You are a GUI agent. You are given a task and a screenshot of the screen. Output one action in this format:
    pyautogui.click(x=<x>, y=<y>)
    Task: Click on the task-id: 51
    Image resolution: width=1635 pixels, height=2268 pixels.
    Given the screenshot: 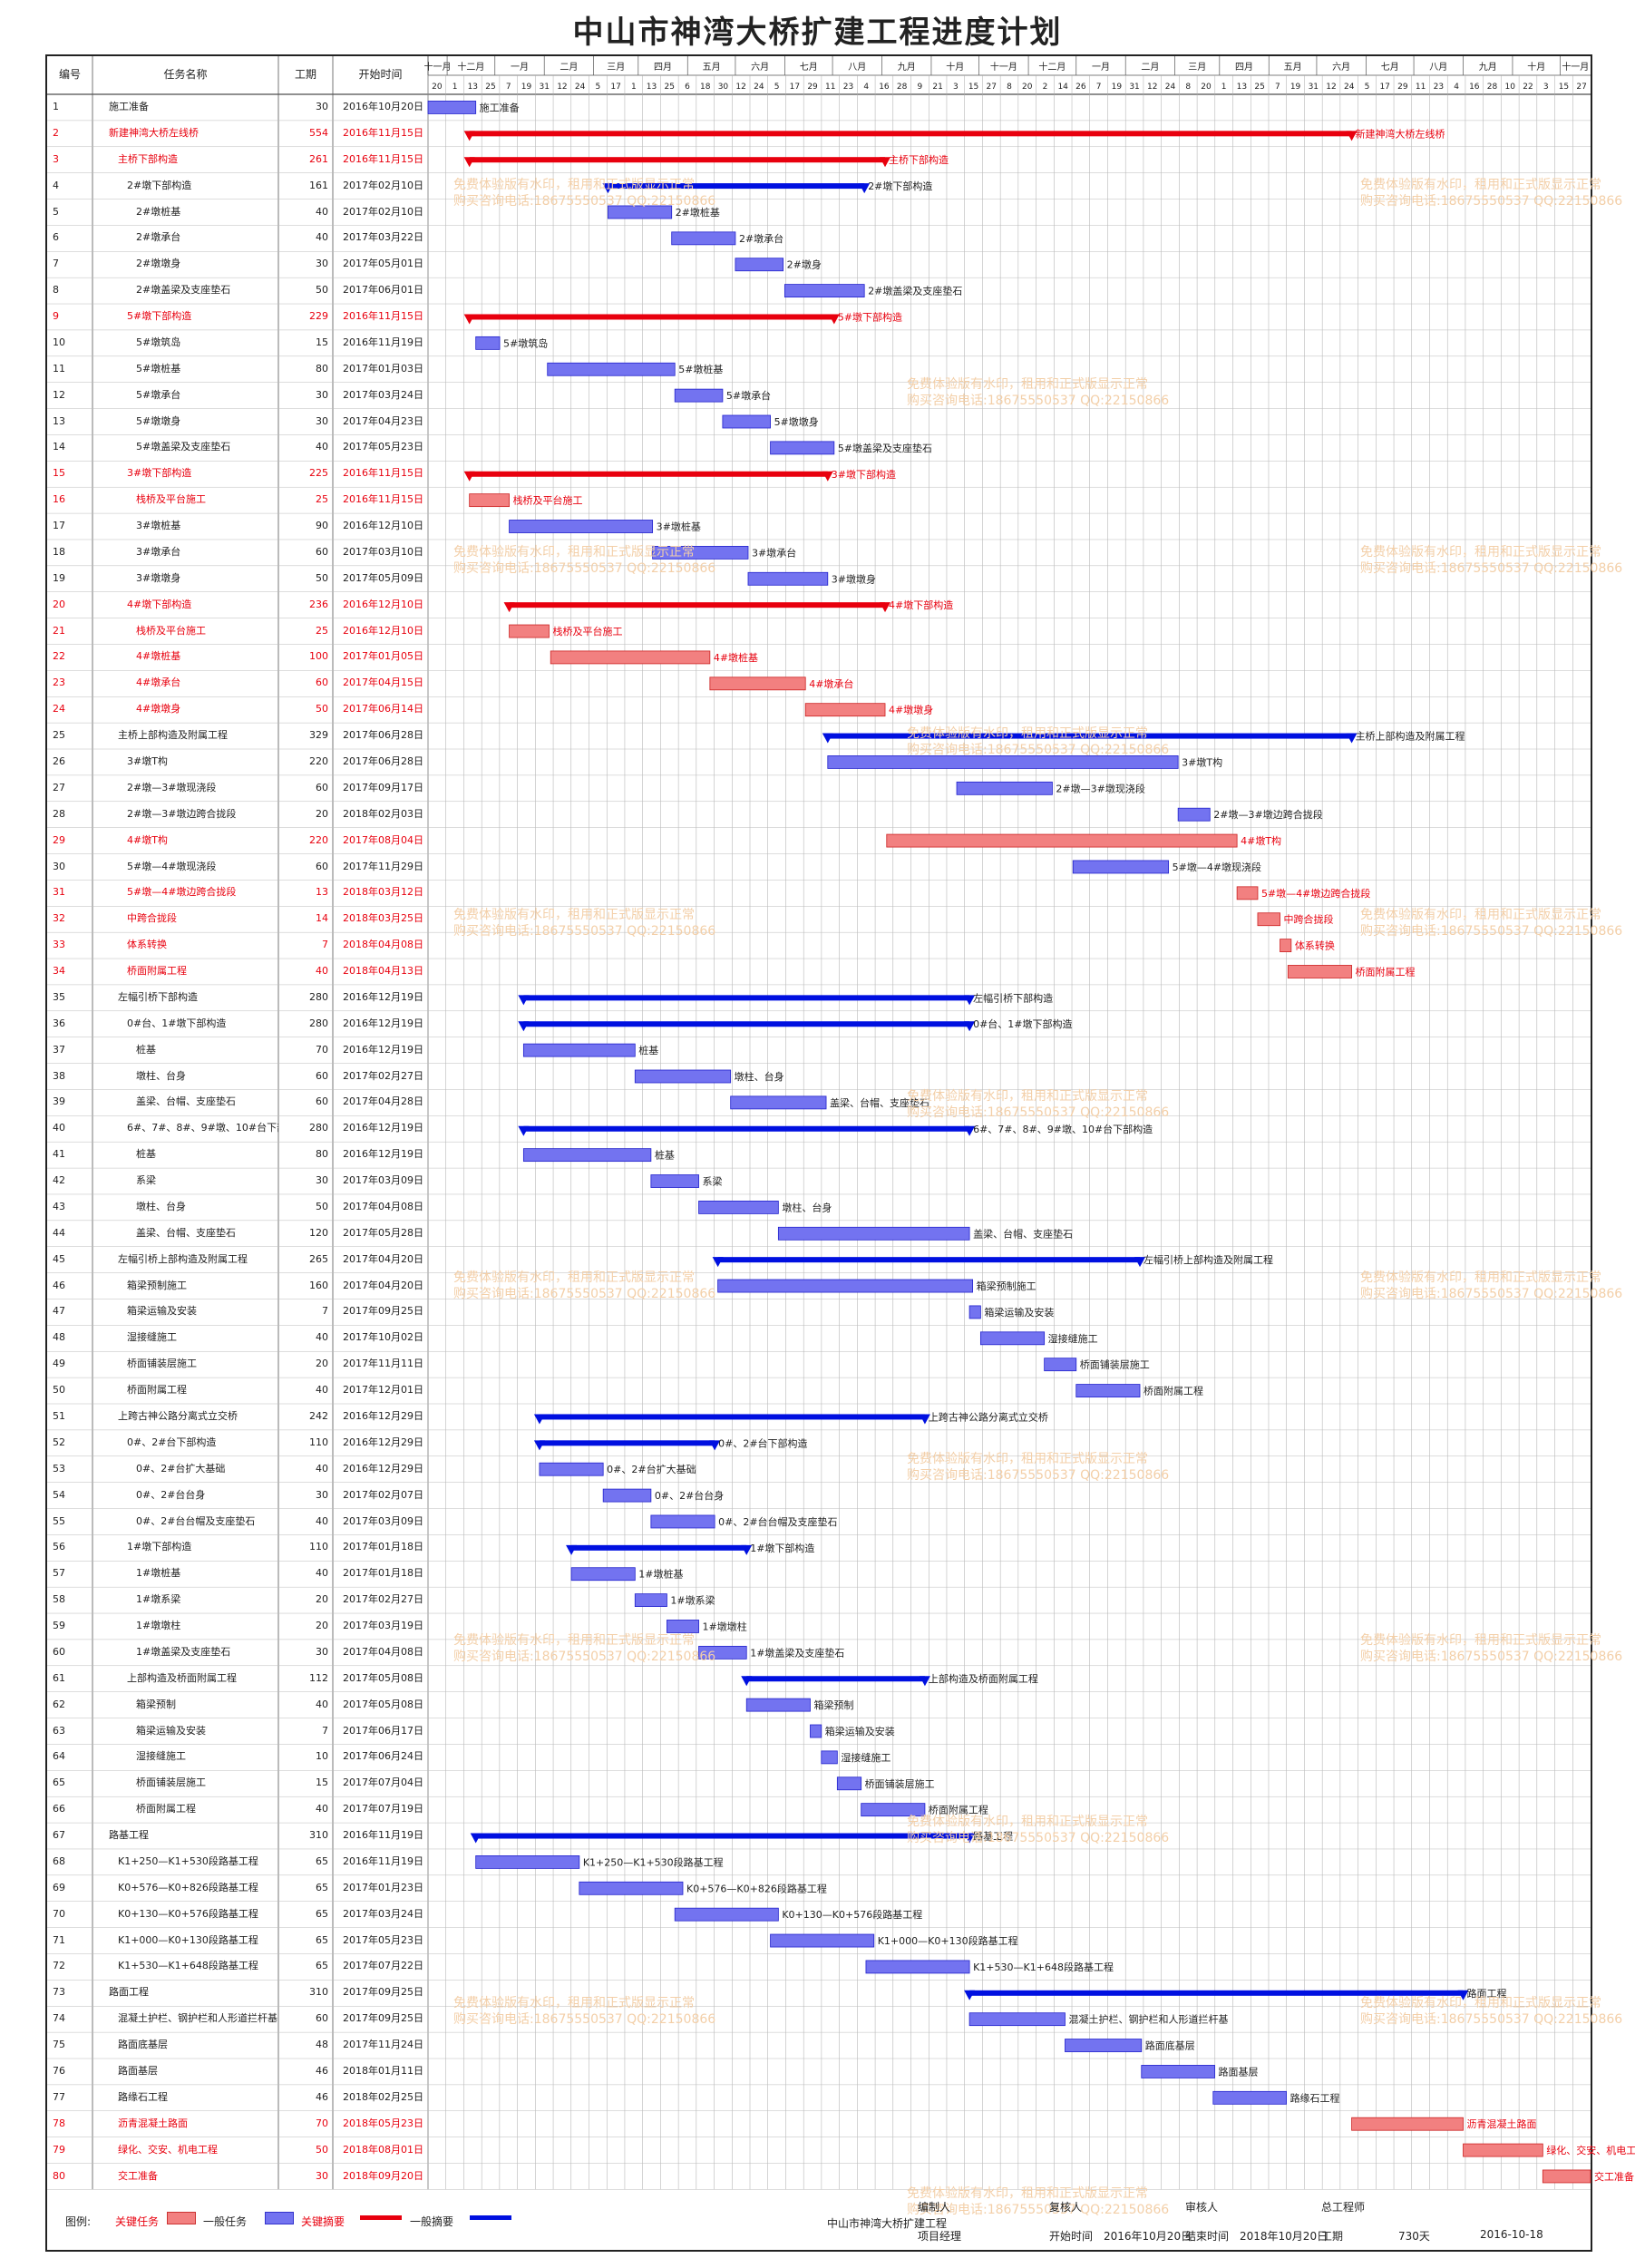 What is the action you would take?
    pyautogui.click(x=59, y=1416)
    